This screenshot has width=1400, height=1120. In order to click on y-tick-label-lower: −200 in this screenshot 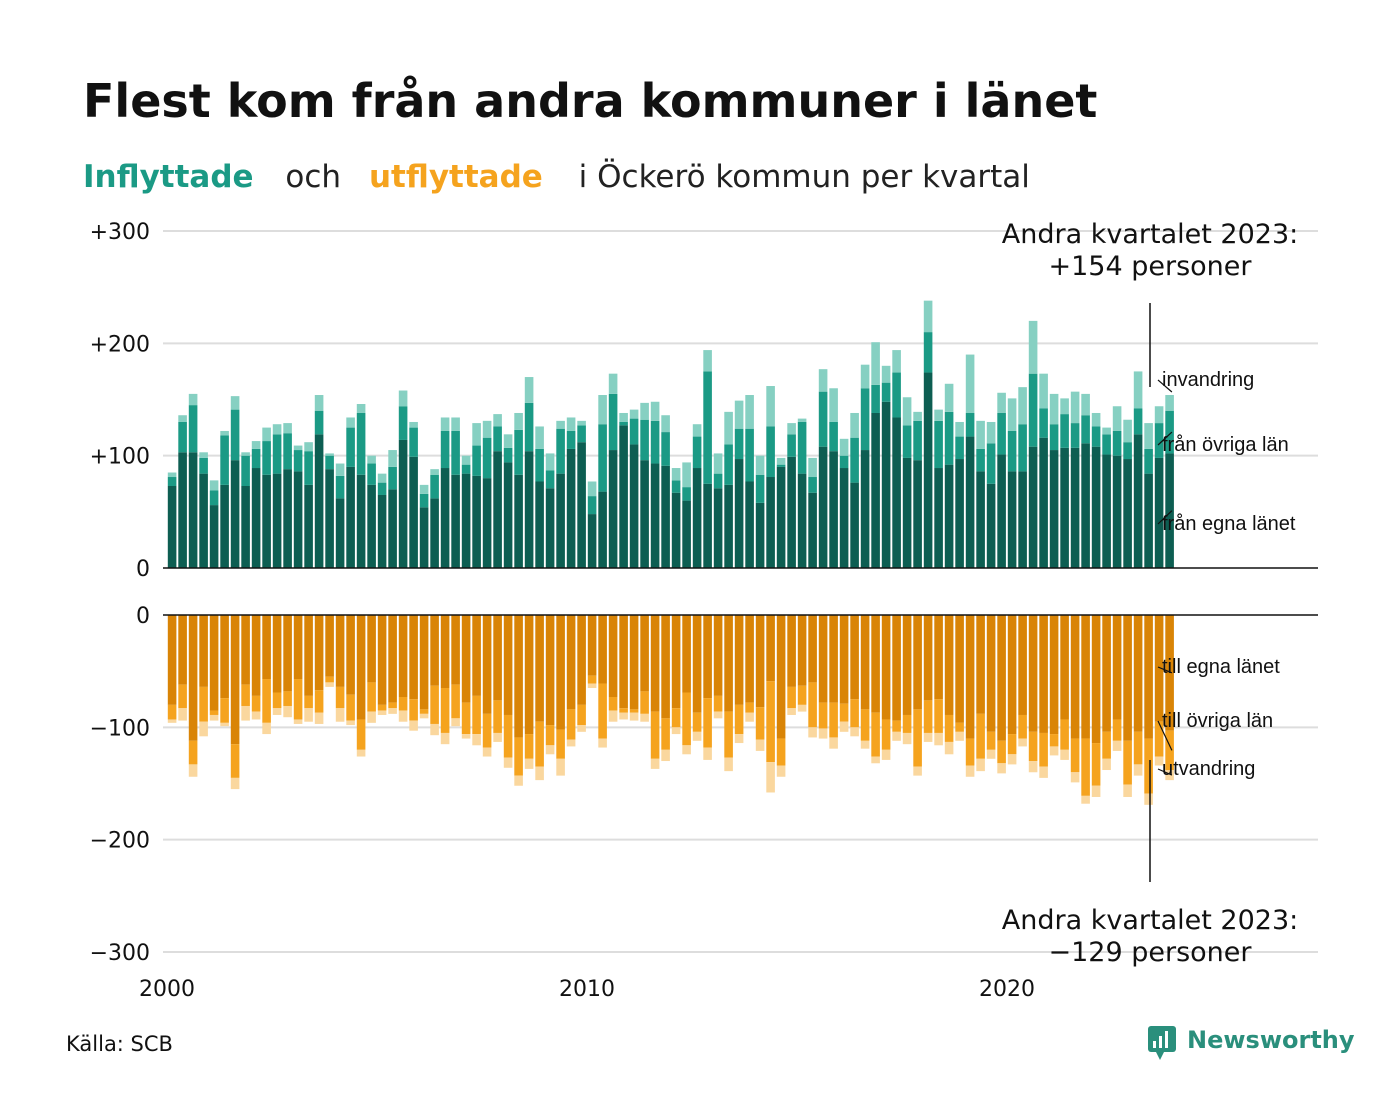, I will do `click(120, 841)`.